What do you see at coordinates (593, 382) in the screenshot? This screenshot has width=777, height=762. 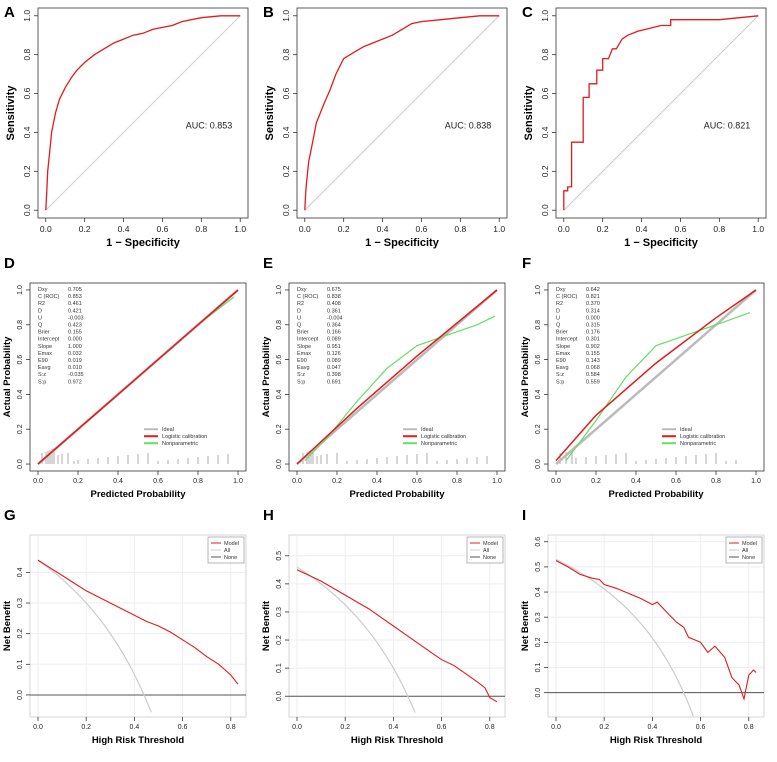 I see `stat-value: 0.559` at bounding box center [593, 382].